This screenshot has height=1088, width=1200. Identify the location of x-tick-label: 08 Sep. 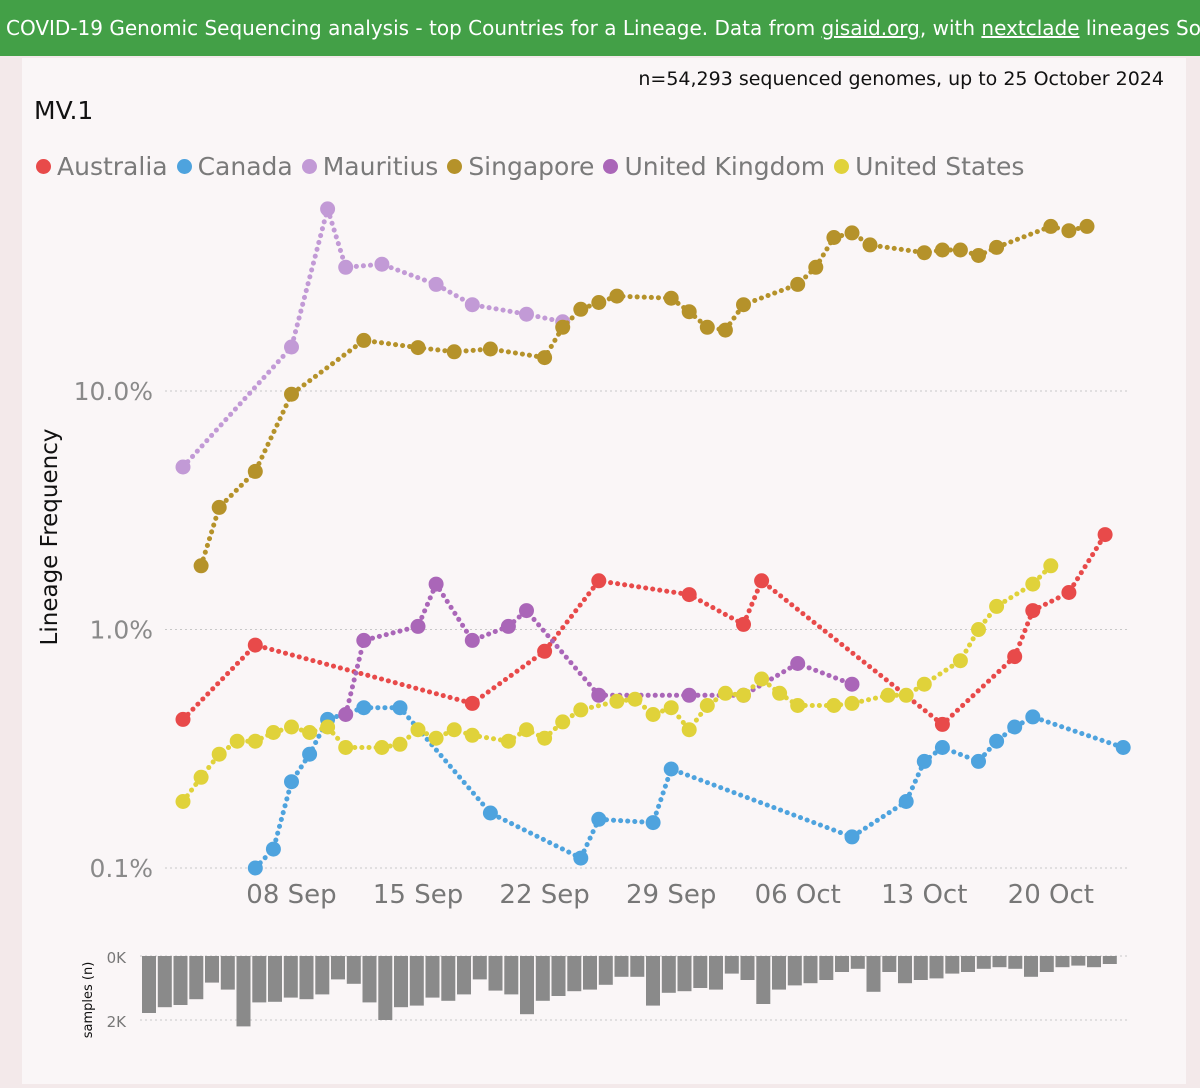
(291, 895).